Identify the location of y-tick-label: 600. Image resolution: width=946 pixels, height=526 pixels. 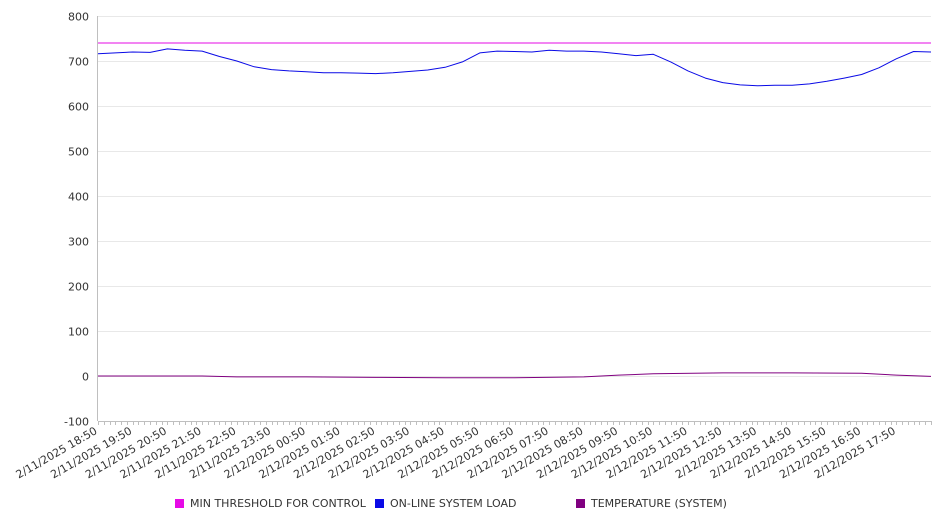
(78, 107).